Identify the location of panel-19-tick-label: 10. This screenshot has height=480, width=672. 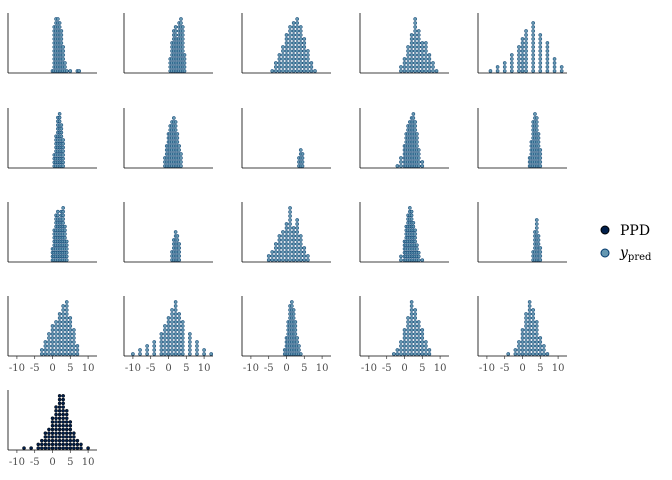
(440, 368).